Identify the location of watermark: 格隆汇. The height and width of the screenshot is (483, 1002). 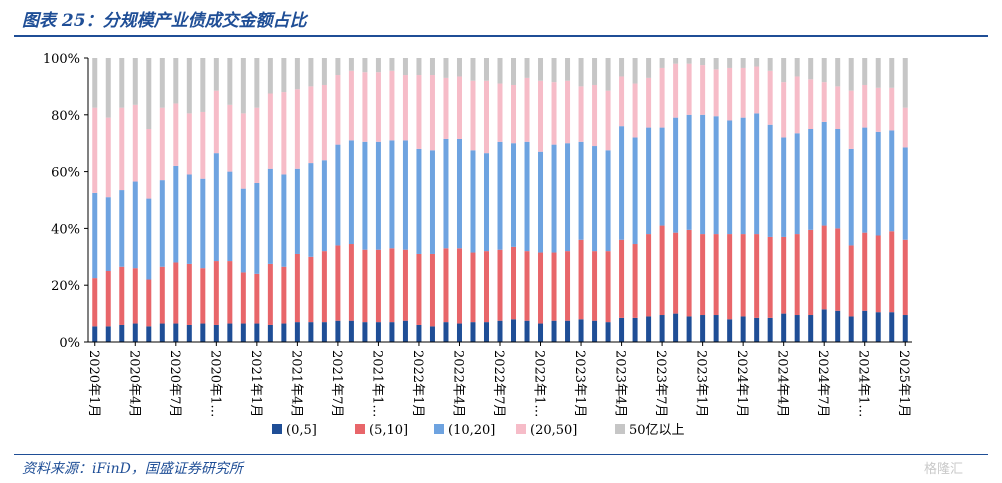
(944, 469).